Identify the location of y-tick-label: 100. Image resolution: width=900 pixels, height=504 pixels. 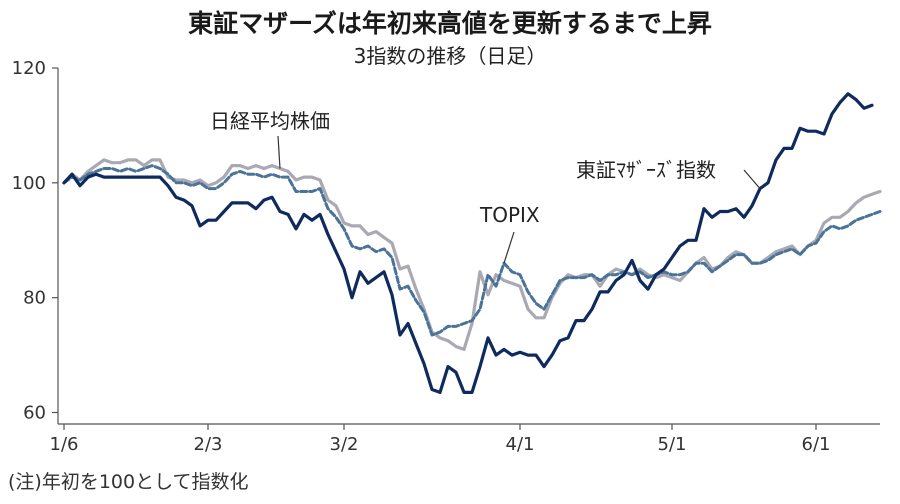
(29, 183).